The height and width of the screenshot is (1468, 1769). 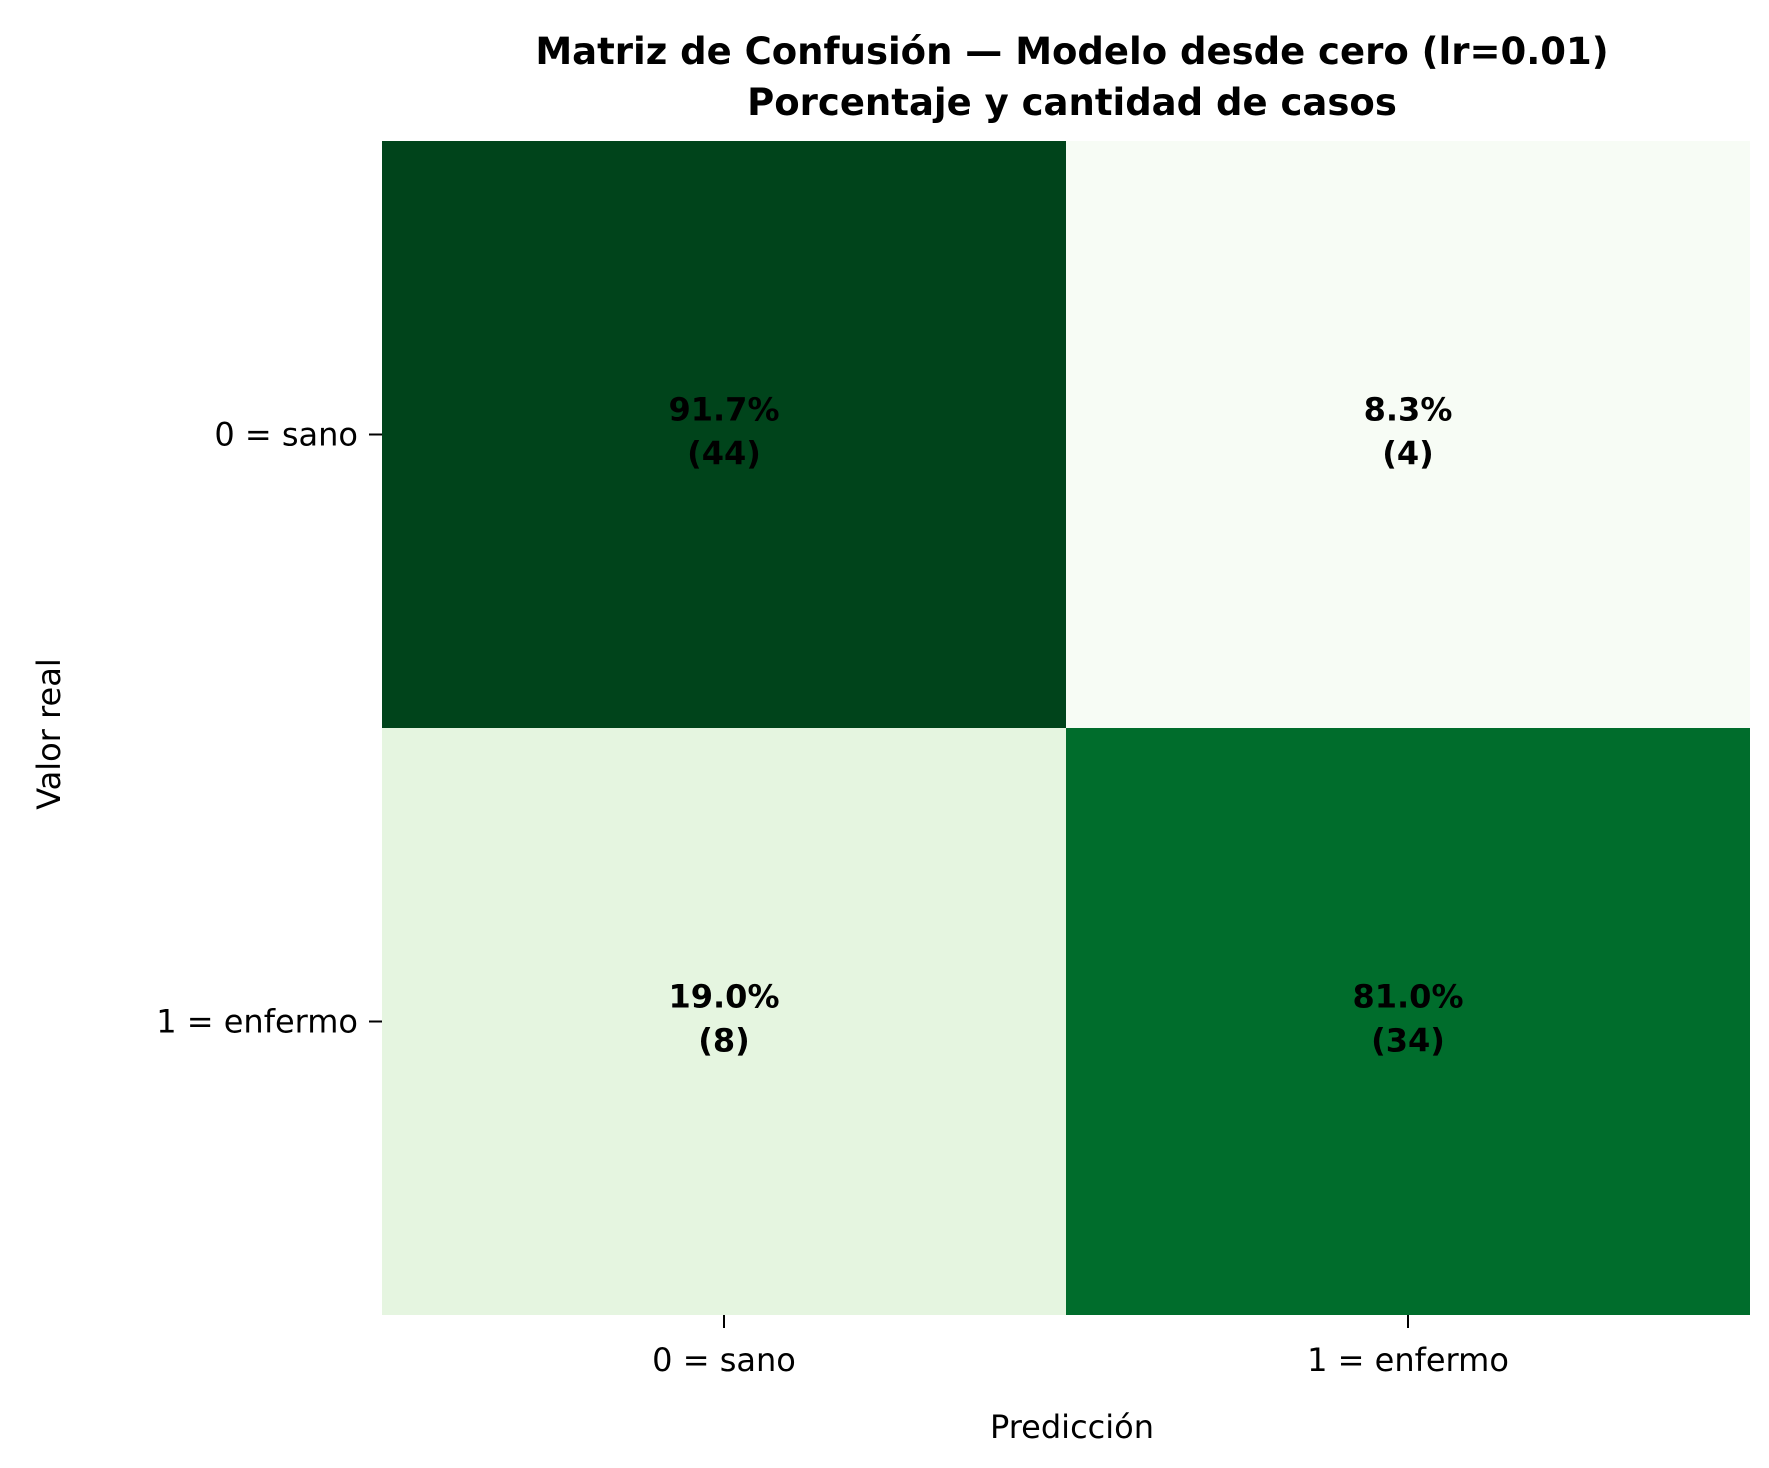 I want to click on cell-count-label-0-0: (44), so click(x=724, y=454).